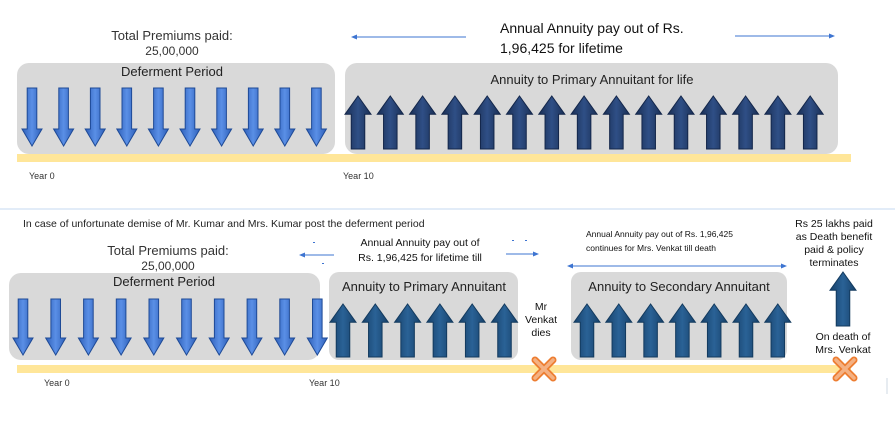  What do you see at coordinates (172, 51) in the screenshot?
I see `top-premiums-value: 25,00,000` at bounding box center [172, 51].